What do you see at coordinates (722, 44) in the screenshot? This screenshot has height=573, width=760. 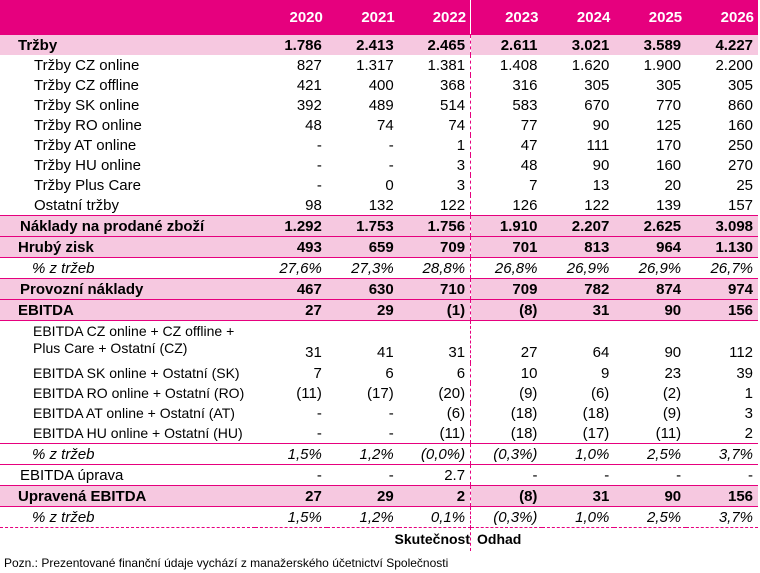 I see `value-cell: 4.227` at bounding box center [722, 44].